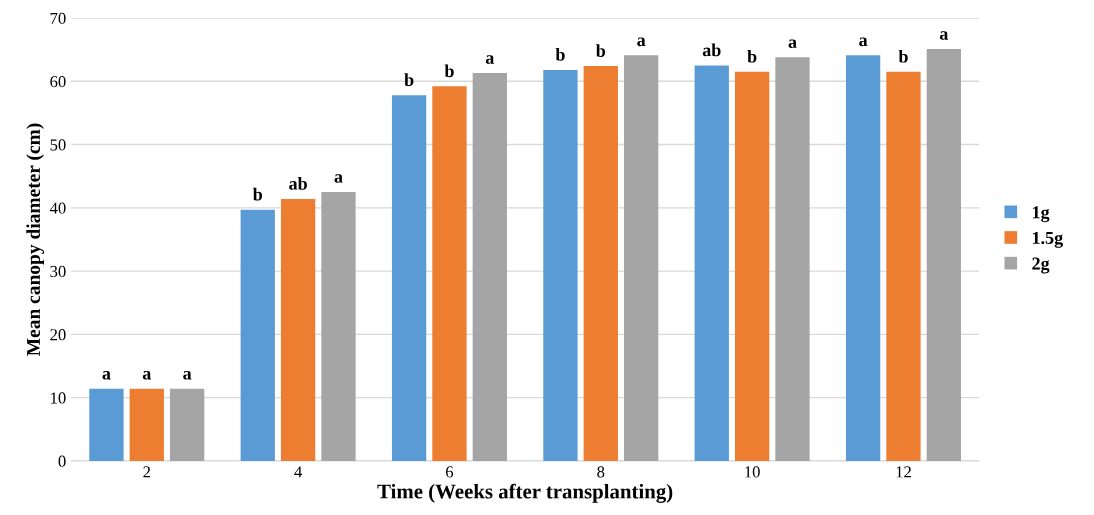 The width and height of the screenshot is (1094, 515). I want to click on y-tick-label: 70, so click(58, 18).